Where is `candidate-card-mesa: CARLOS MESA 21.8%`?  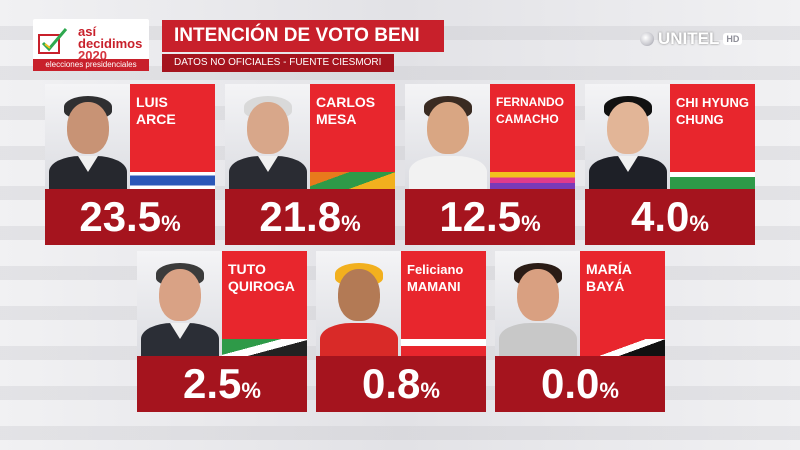 candidate-card-mesa: CARLOS MESA 21.8% is located at coordinates (310, 164).